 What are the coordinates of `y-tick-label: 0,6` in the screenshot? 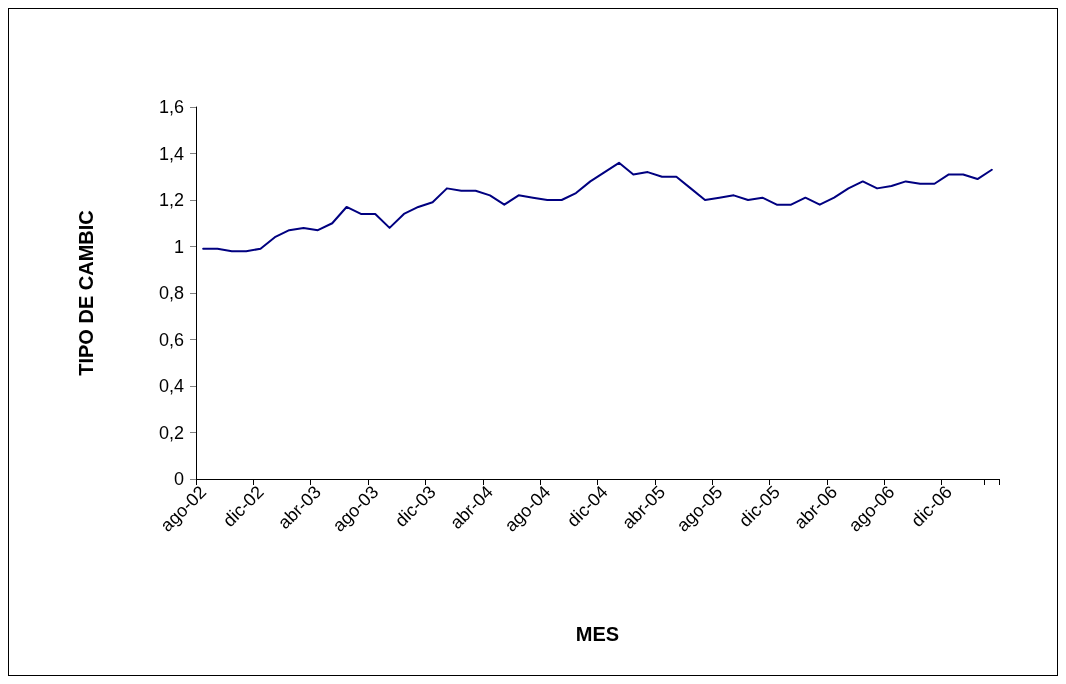 It's located at (171, 339).